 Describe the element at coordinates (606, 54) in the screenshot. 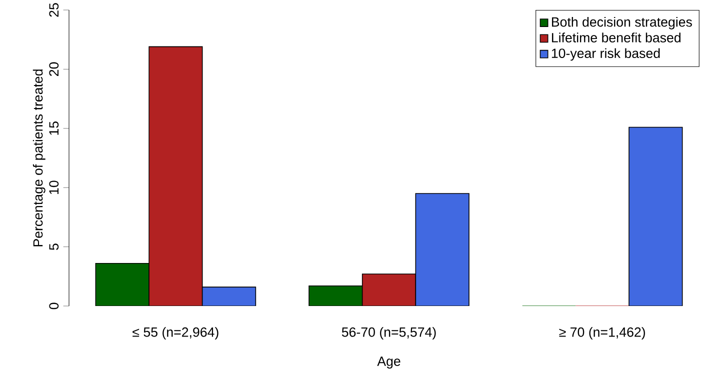

I see `legend-label: 10-year risk based` at that location.